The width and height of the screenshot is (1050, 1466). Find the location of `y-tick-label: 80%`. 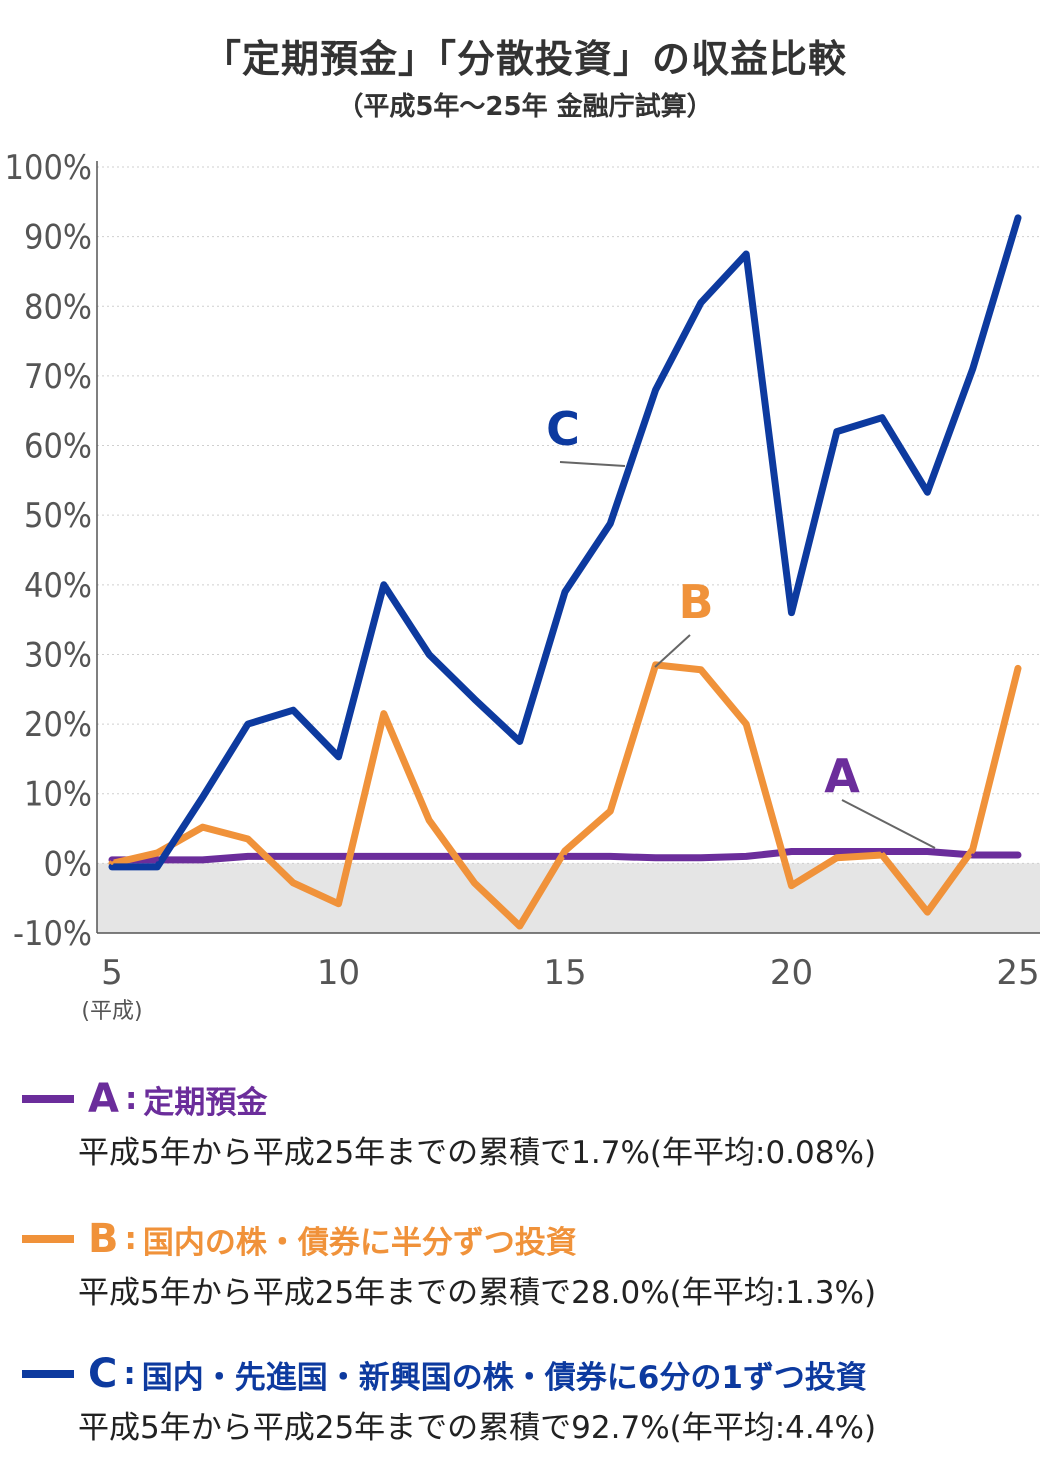

y-tick-label: 80% is located at coordinates (58, 307).